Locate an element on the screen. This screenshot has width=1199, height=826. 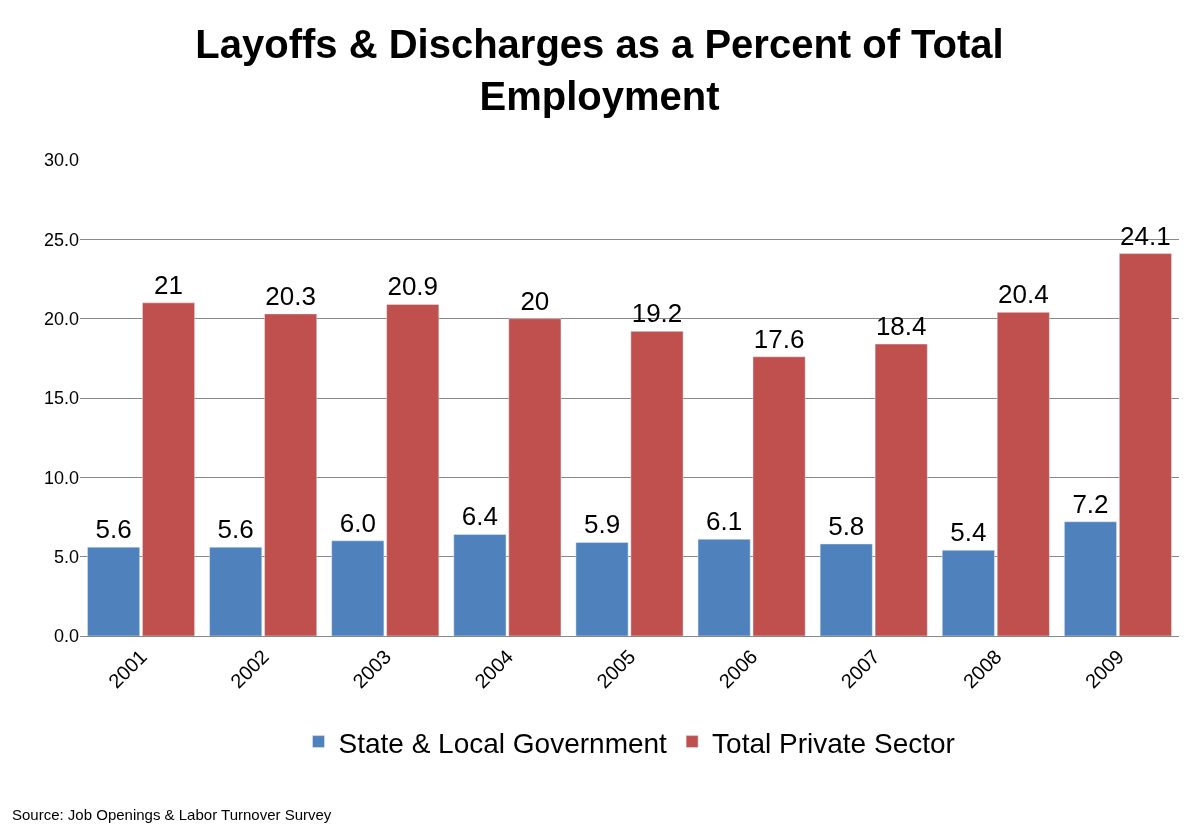
y-tick-label: 25.0 is located at coordinates (61, 239).